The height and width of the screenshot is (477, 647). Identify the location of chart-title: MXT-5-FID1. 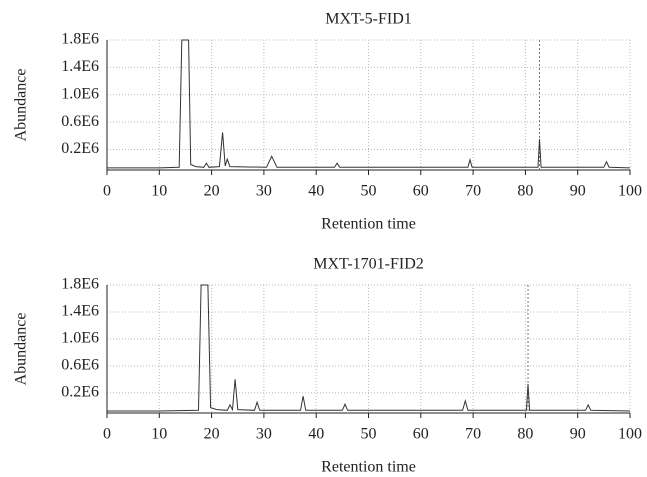
(368, 19).